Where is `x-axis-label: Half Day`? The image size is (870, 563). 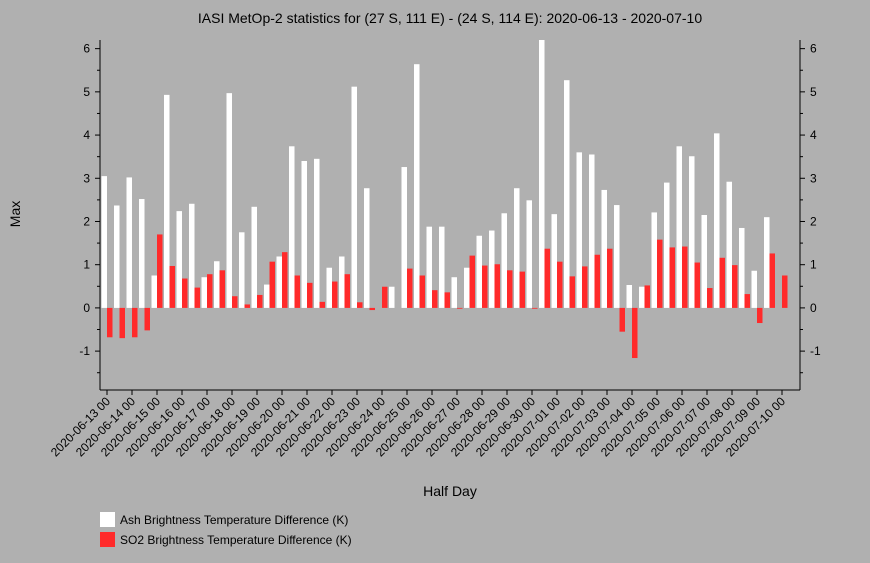 x-axis-label: Half Day is located at coordinates (450, 491).